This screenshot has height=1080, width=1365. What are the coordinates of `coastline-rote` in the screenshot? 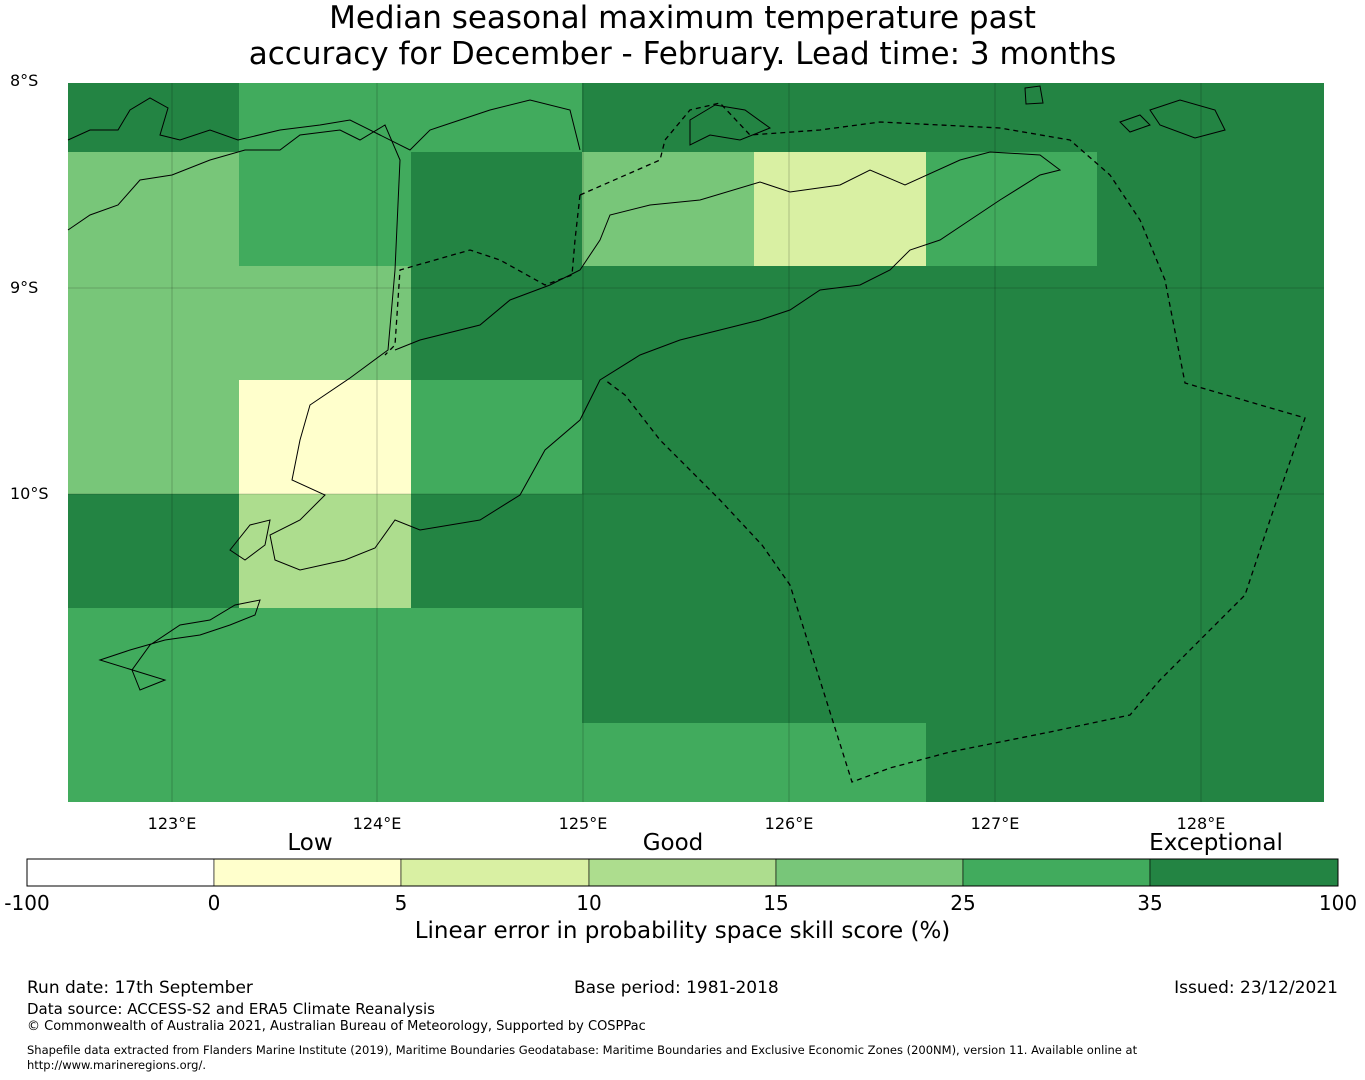 It's located at (250, 540).